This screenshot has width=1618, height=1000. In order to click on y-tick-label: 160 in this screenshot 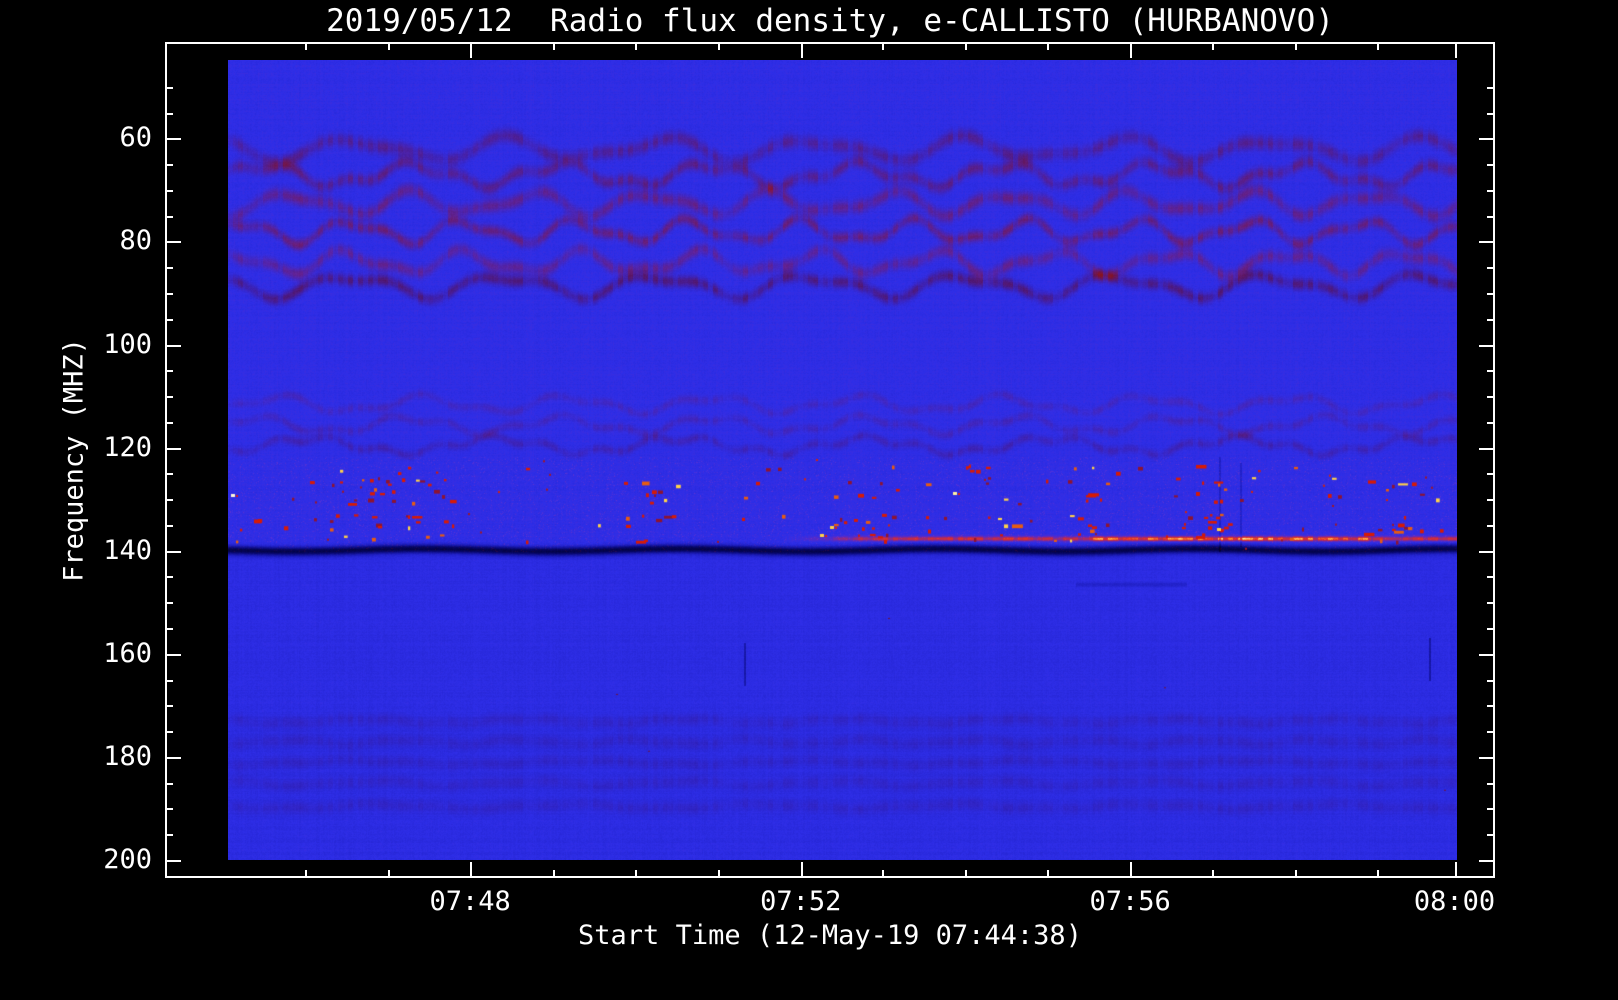, I will do `click(127, 653)`.